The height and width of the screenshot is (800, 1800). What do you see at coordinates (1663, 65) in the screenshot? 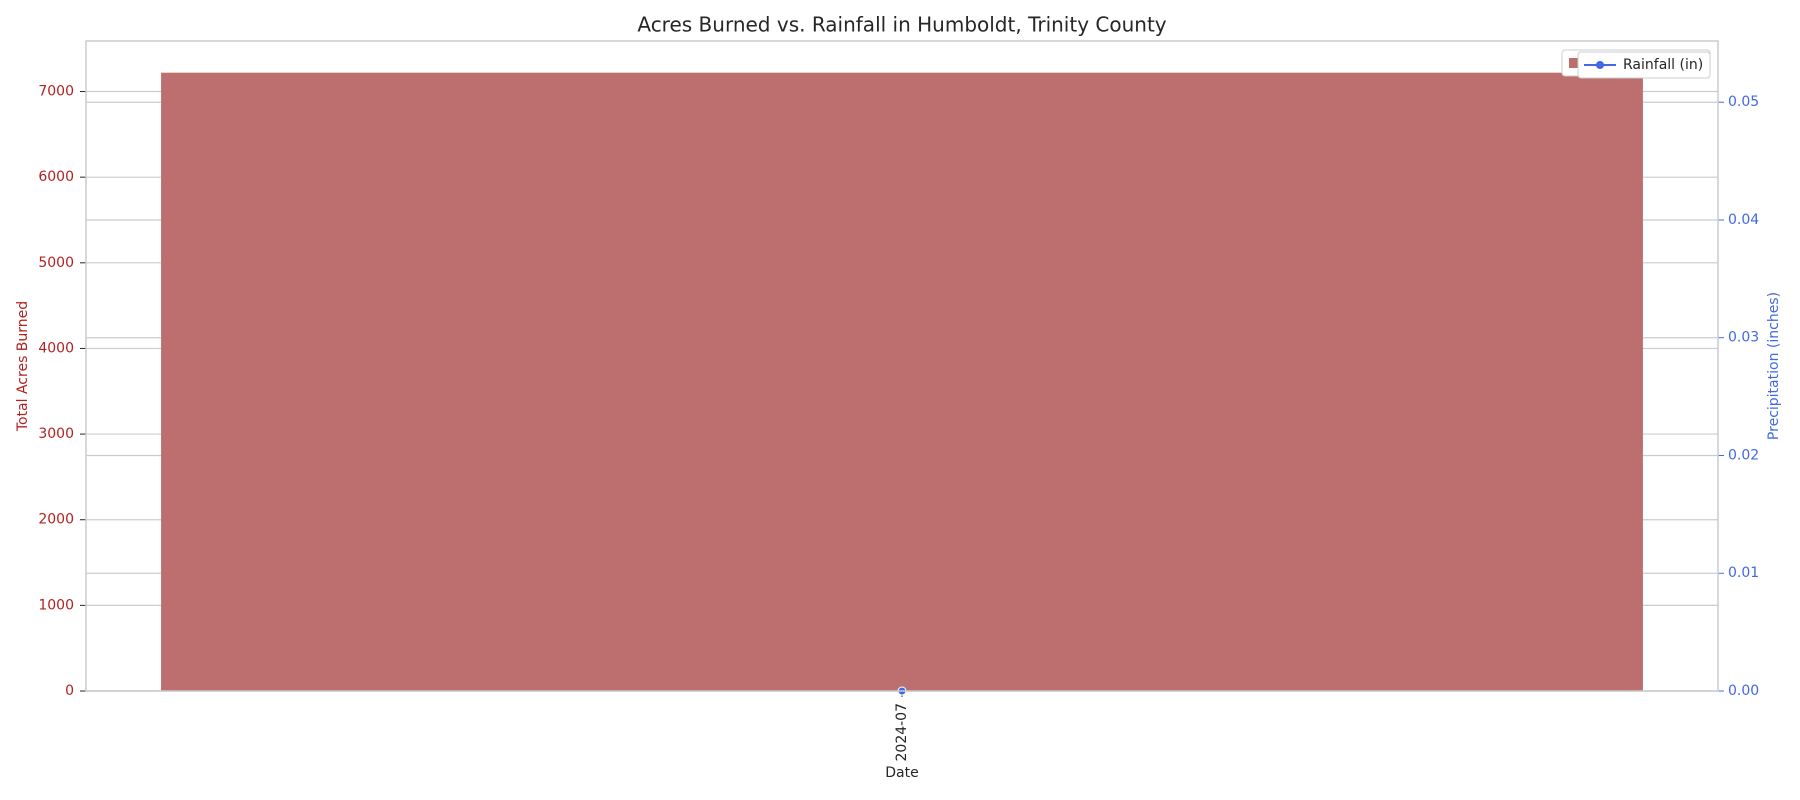
I see `legend-label: Rainfall (in)` at bounding box center [1663, 65].